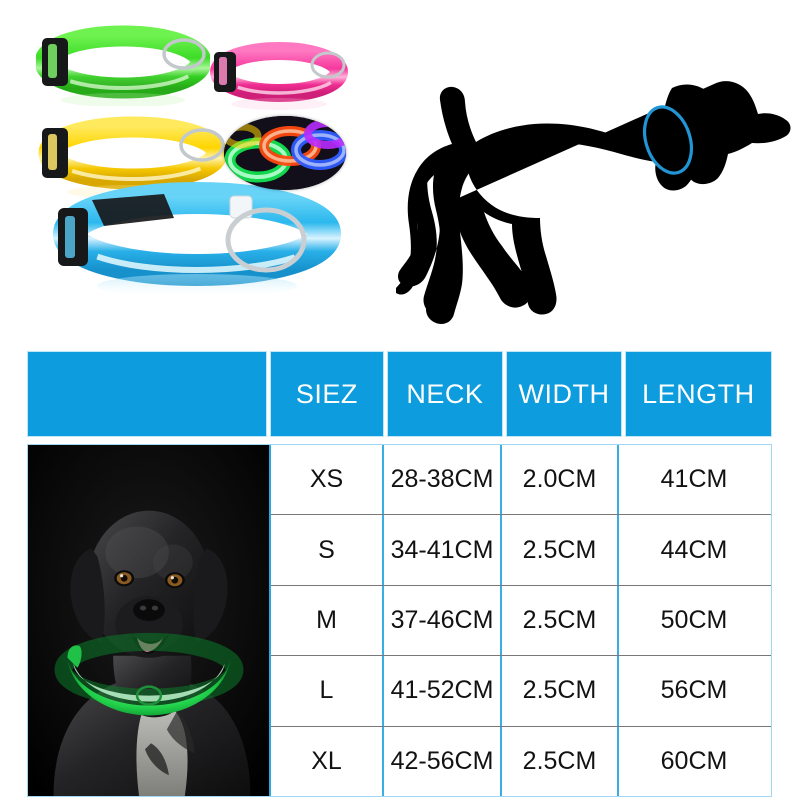 This screenshot has width=800, height=800. I want to click on header-cell-size: SIEZ, so click(327, 394).